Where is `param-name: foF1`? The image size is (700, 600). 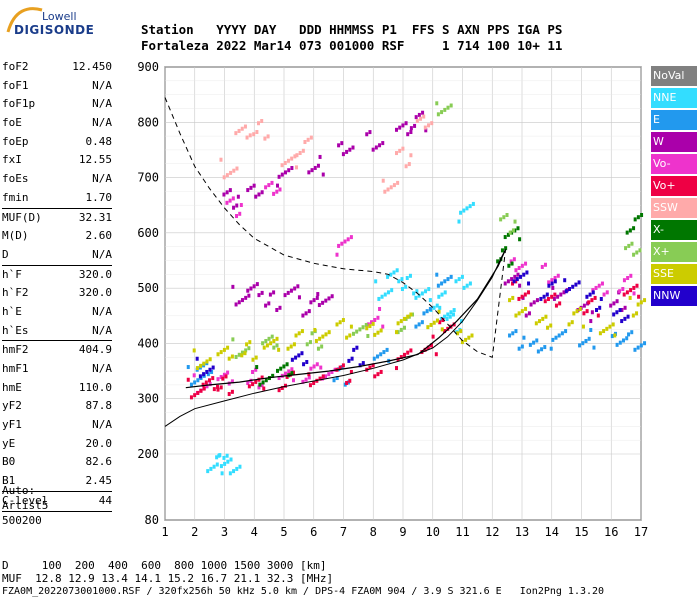 param-name: foF1 is located at coordinates (15, 85).